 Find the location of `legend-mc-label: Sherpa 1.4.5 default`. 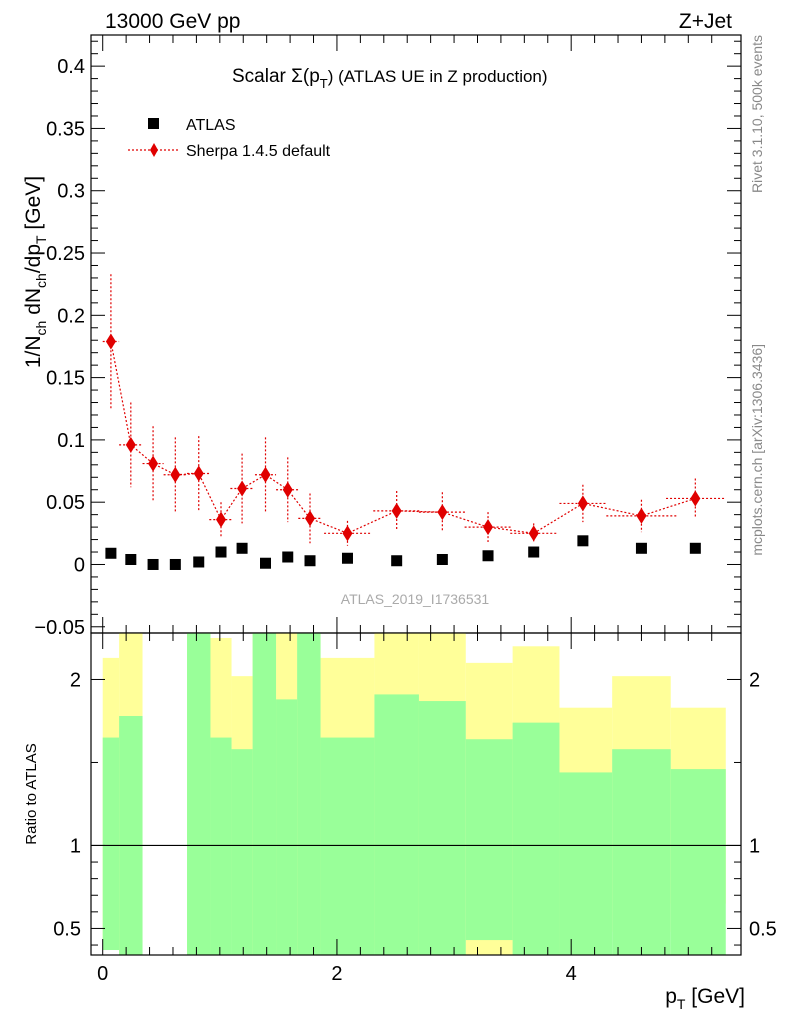

legend-mc-label: Sherpa 1.4.5 default is located at coordinates (258, 151).